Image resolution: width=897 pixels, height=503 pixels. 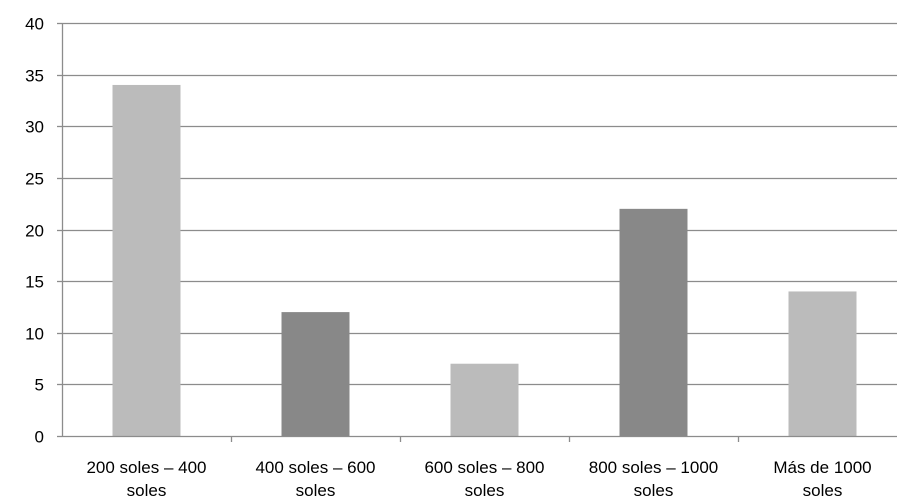 What do you see at coordinates (315, 467) in the screenshot?
I see `x-tick-label: 400 soles – 600` at bounding box center [315, 467].